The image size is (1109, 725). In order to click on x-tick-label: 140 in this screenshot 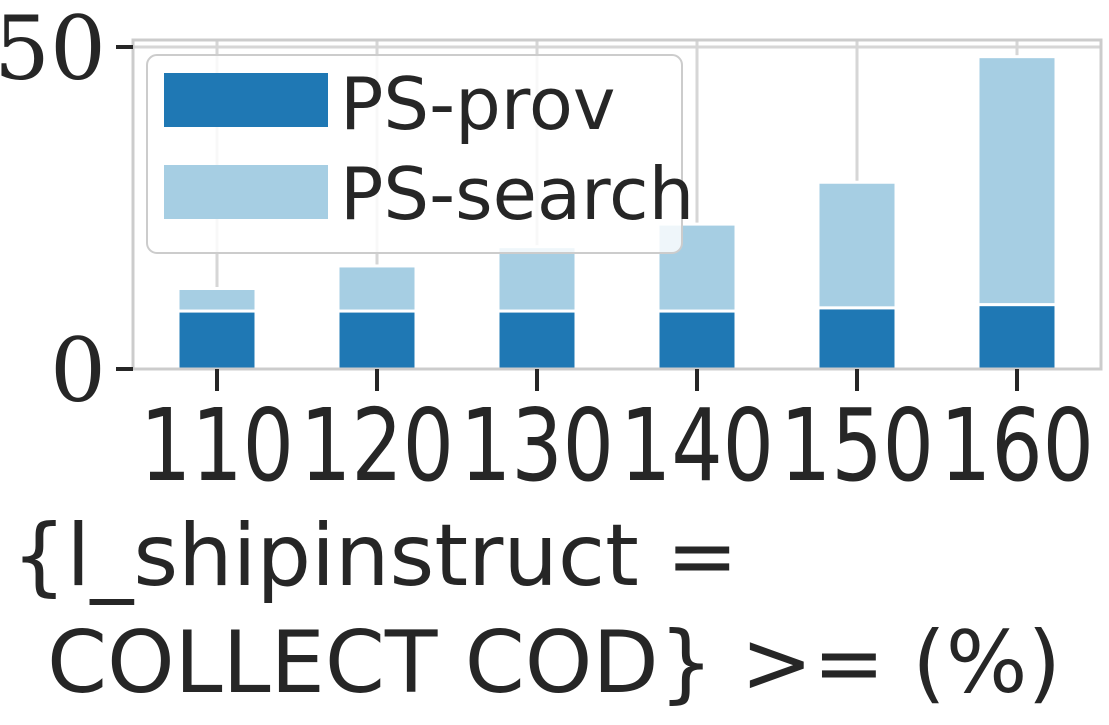, I will do `click(697, 445)`.